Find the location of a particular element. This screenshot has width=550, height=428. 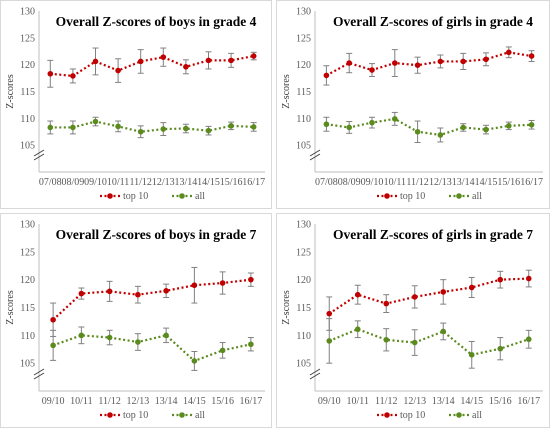

chart-title: Overall Z-scores of girls in grade 7 is located at coordinates (433, 234).